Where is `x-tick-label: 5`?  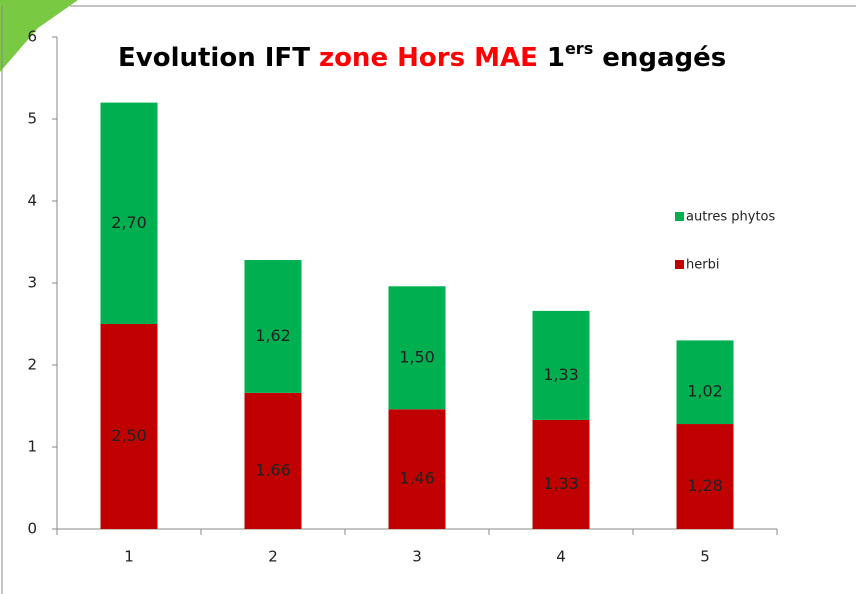 x-tick-label: 5 is located at coordinates (705, 557).